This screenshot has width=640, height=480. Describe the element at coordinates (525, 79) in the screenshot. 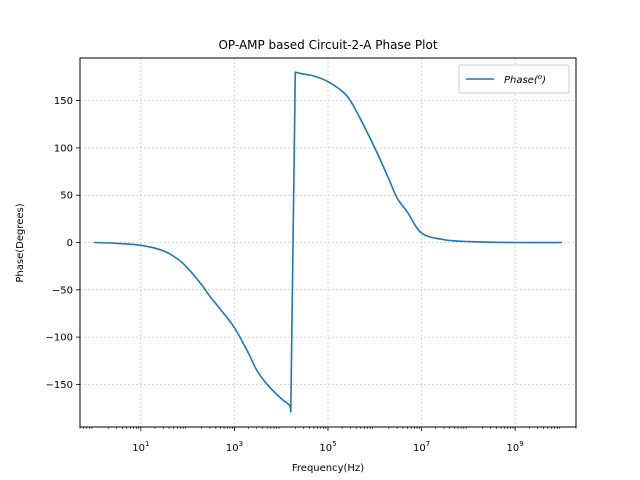

I see `legend-entry-phase: Phase(o)` at that location.